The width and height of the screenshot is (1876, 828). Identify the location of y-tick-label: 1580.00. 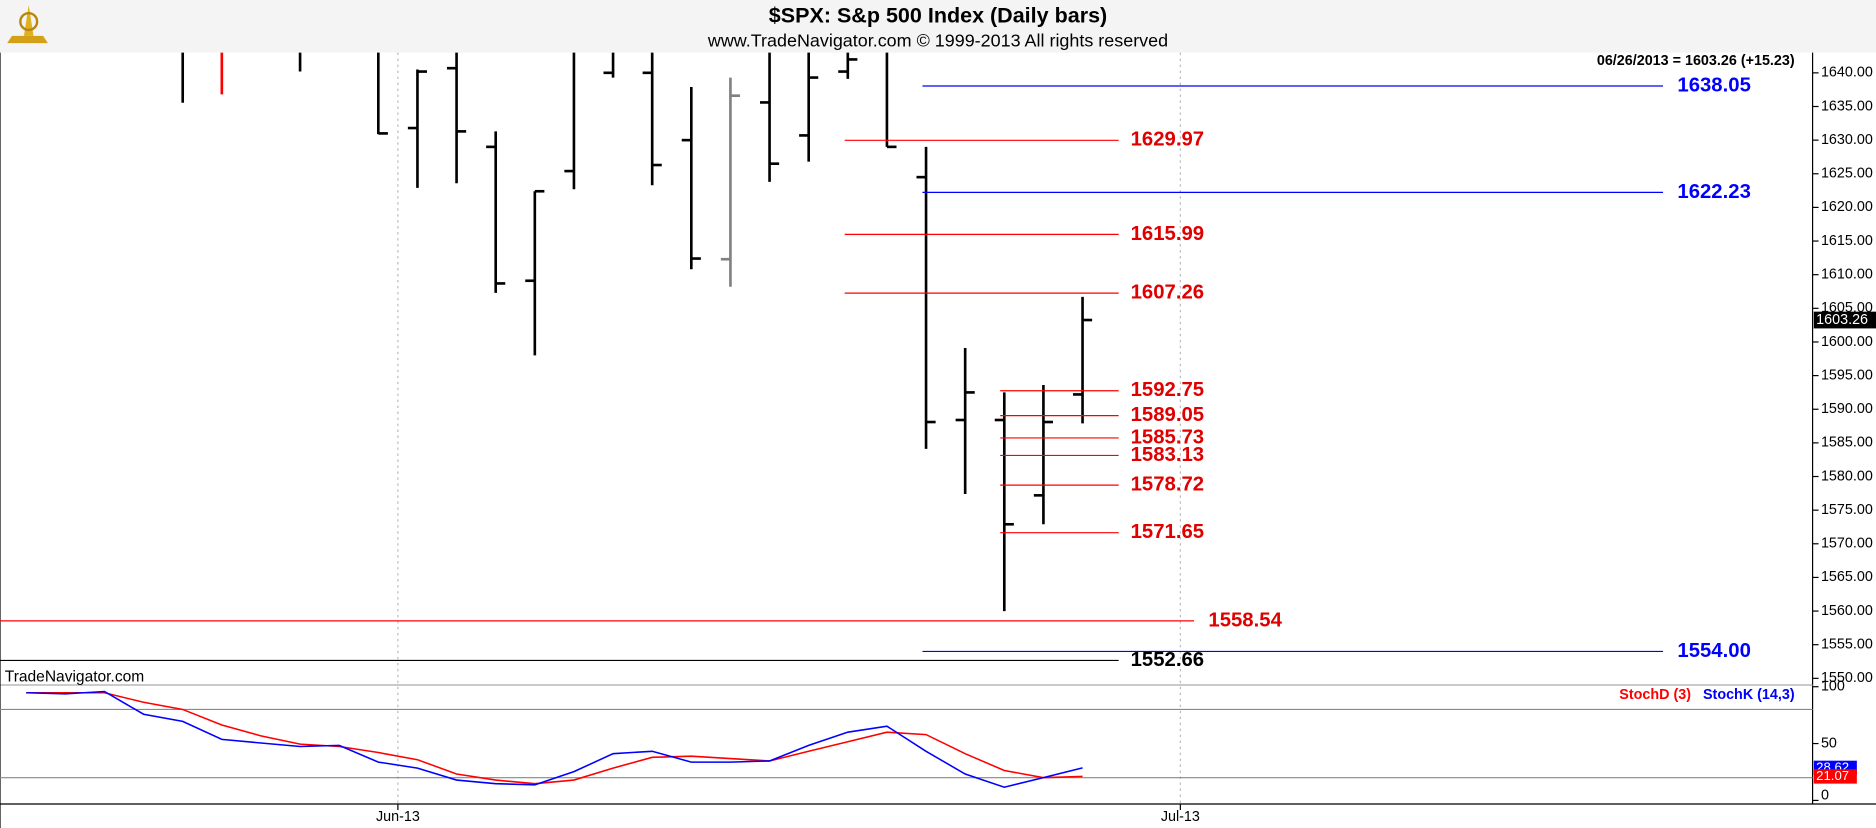
(1847, 476).